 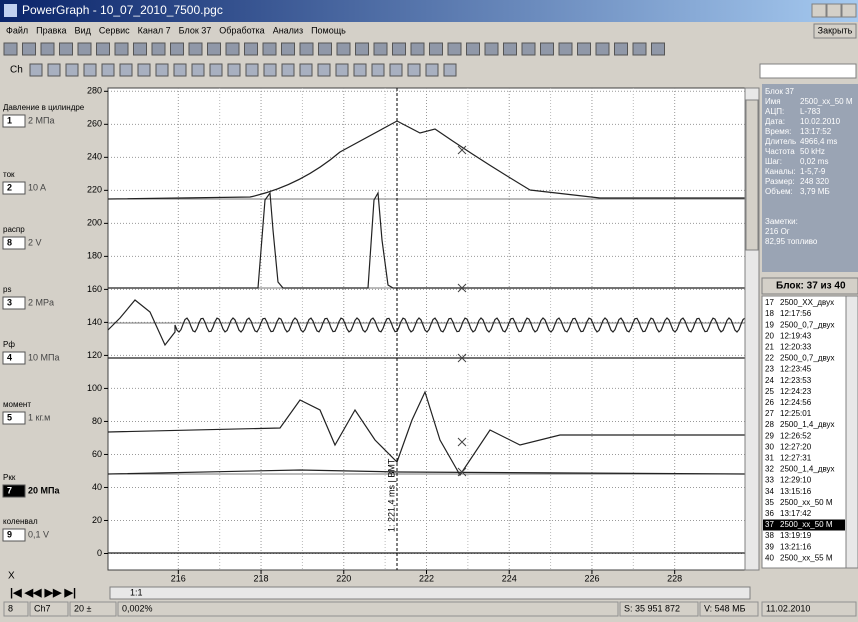 I want to click on block-number: 35, so click(x=769, y=502).